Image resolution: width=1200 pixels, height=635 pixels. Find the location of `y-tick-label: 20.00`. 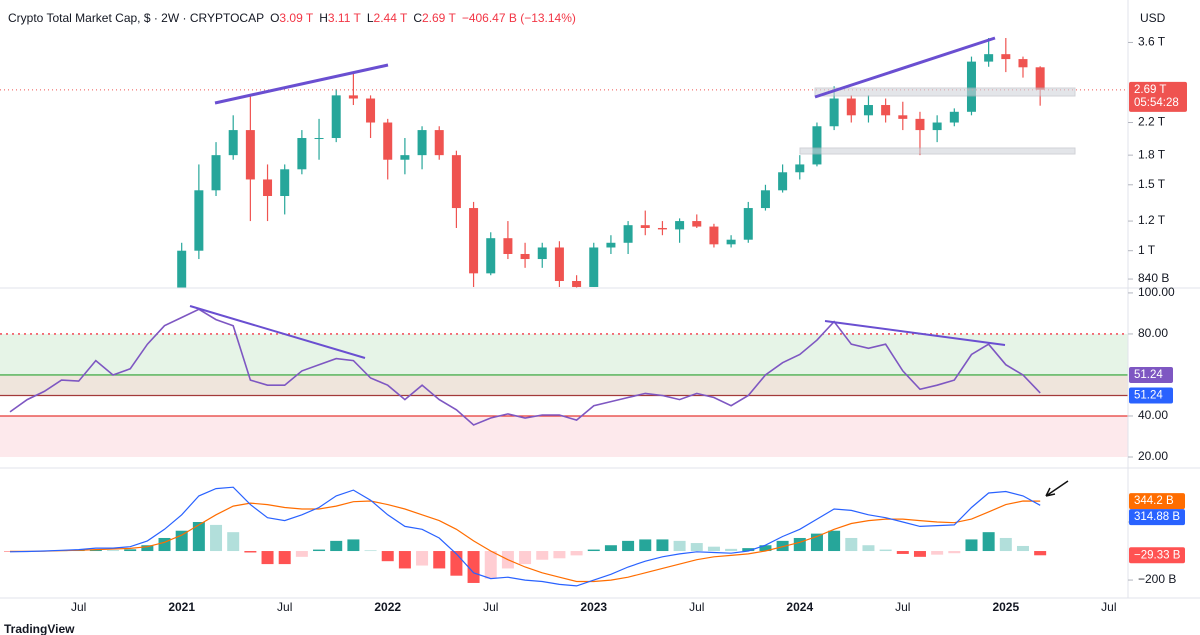

y-tick-label: 20.00 is located at coordinates (1153, 456).